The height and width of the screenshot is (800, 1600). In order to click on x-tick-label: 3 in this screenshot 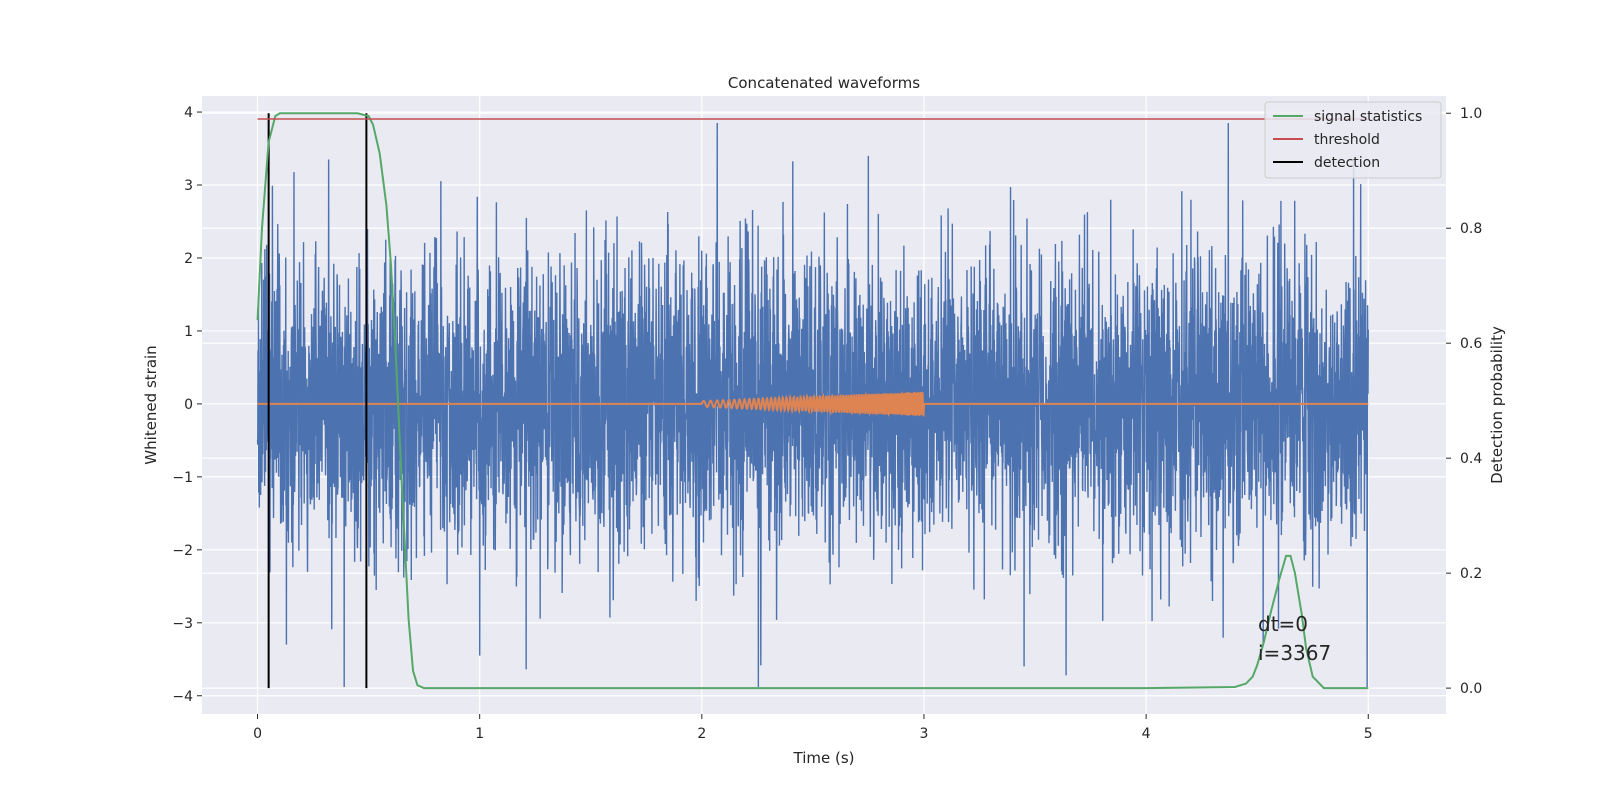, I will do `click(924, 734)`.